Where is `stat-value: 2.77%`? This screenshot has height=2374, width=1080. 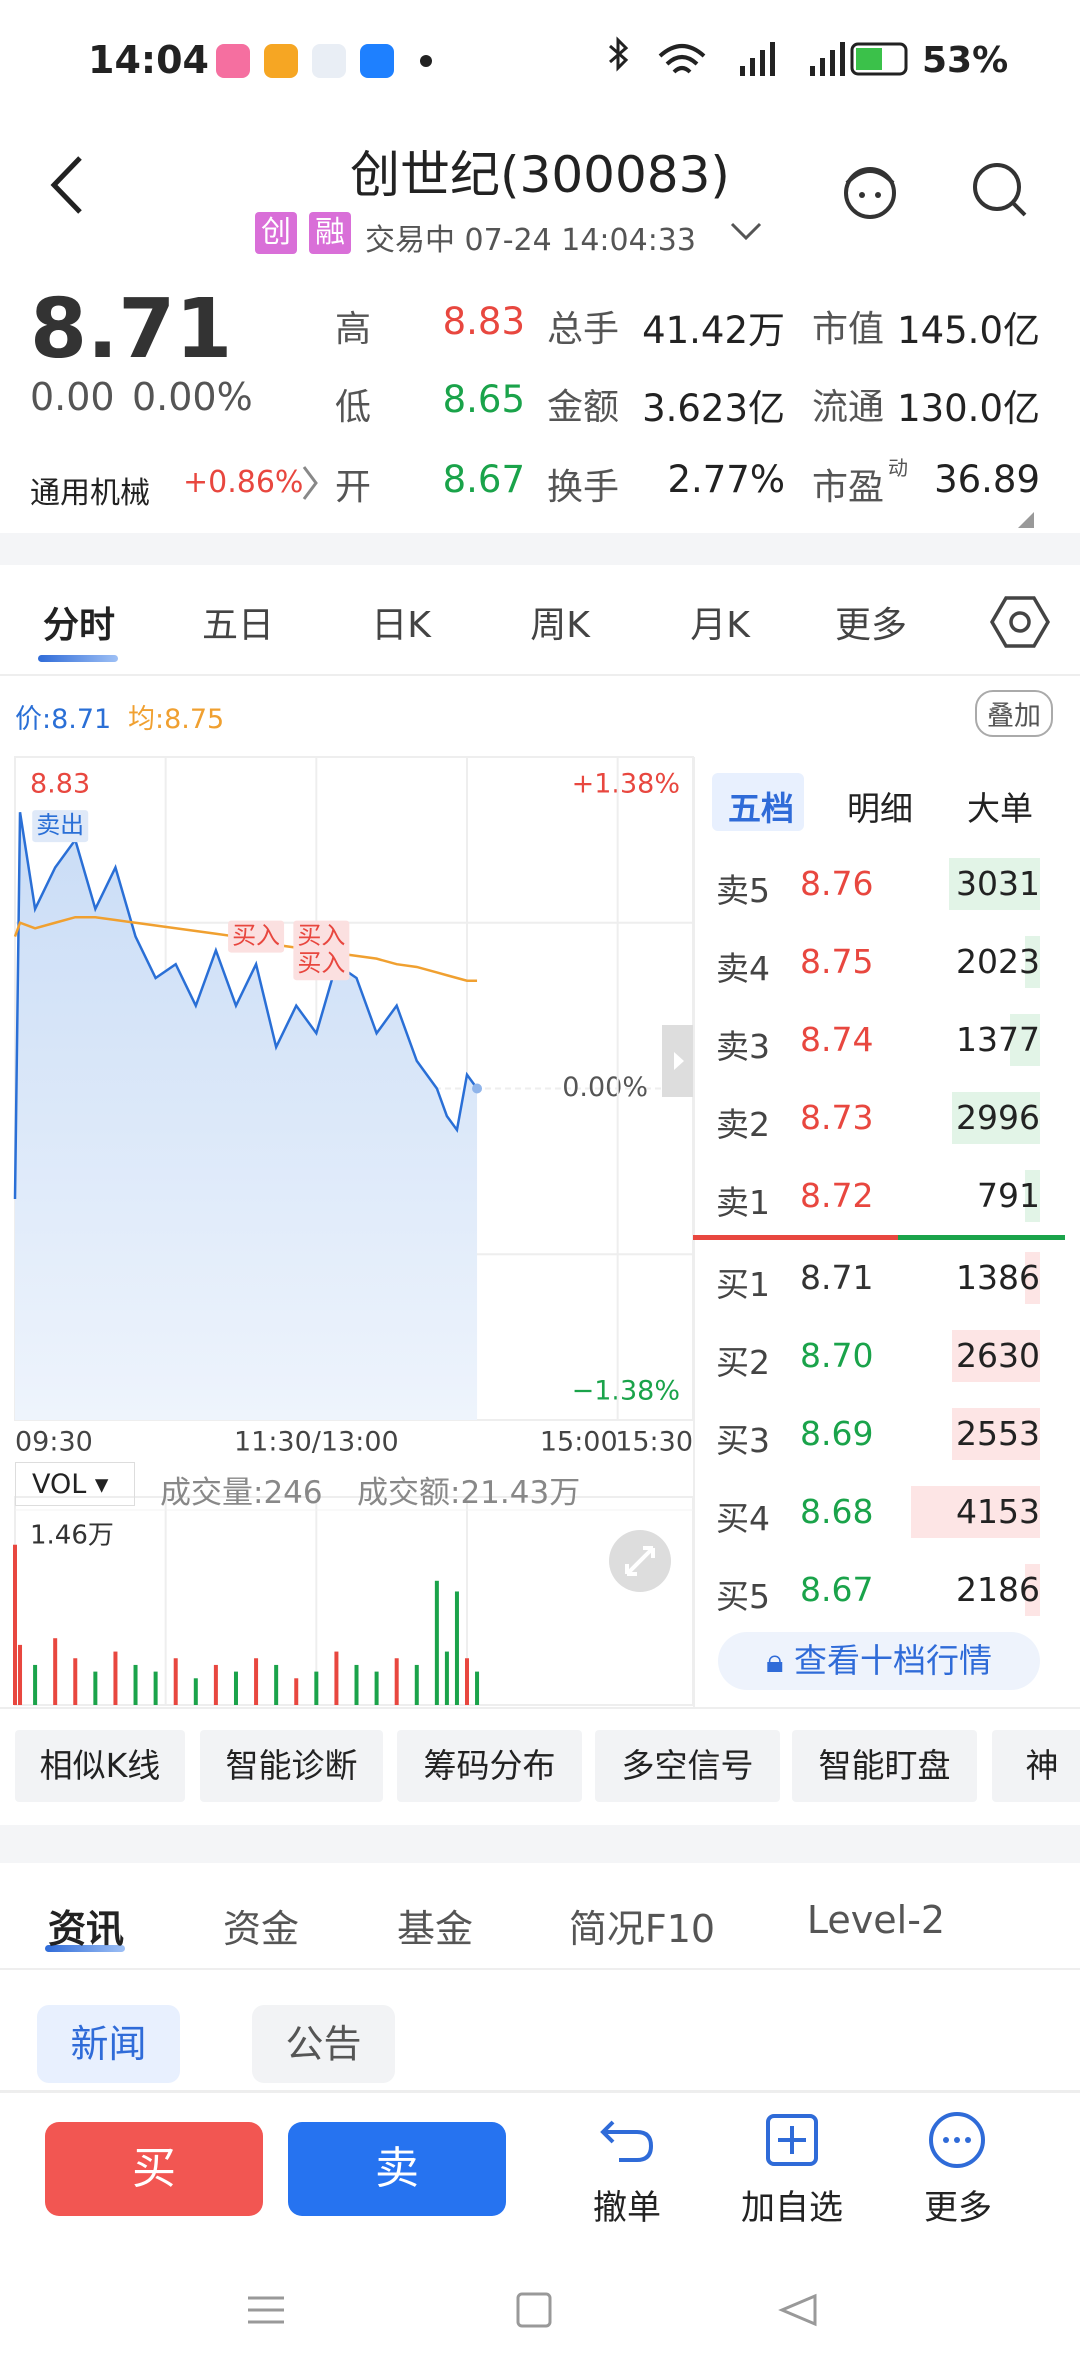 stat-value: 2.77% is located at coordinates (726, 479).